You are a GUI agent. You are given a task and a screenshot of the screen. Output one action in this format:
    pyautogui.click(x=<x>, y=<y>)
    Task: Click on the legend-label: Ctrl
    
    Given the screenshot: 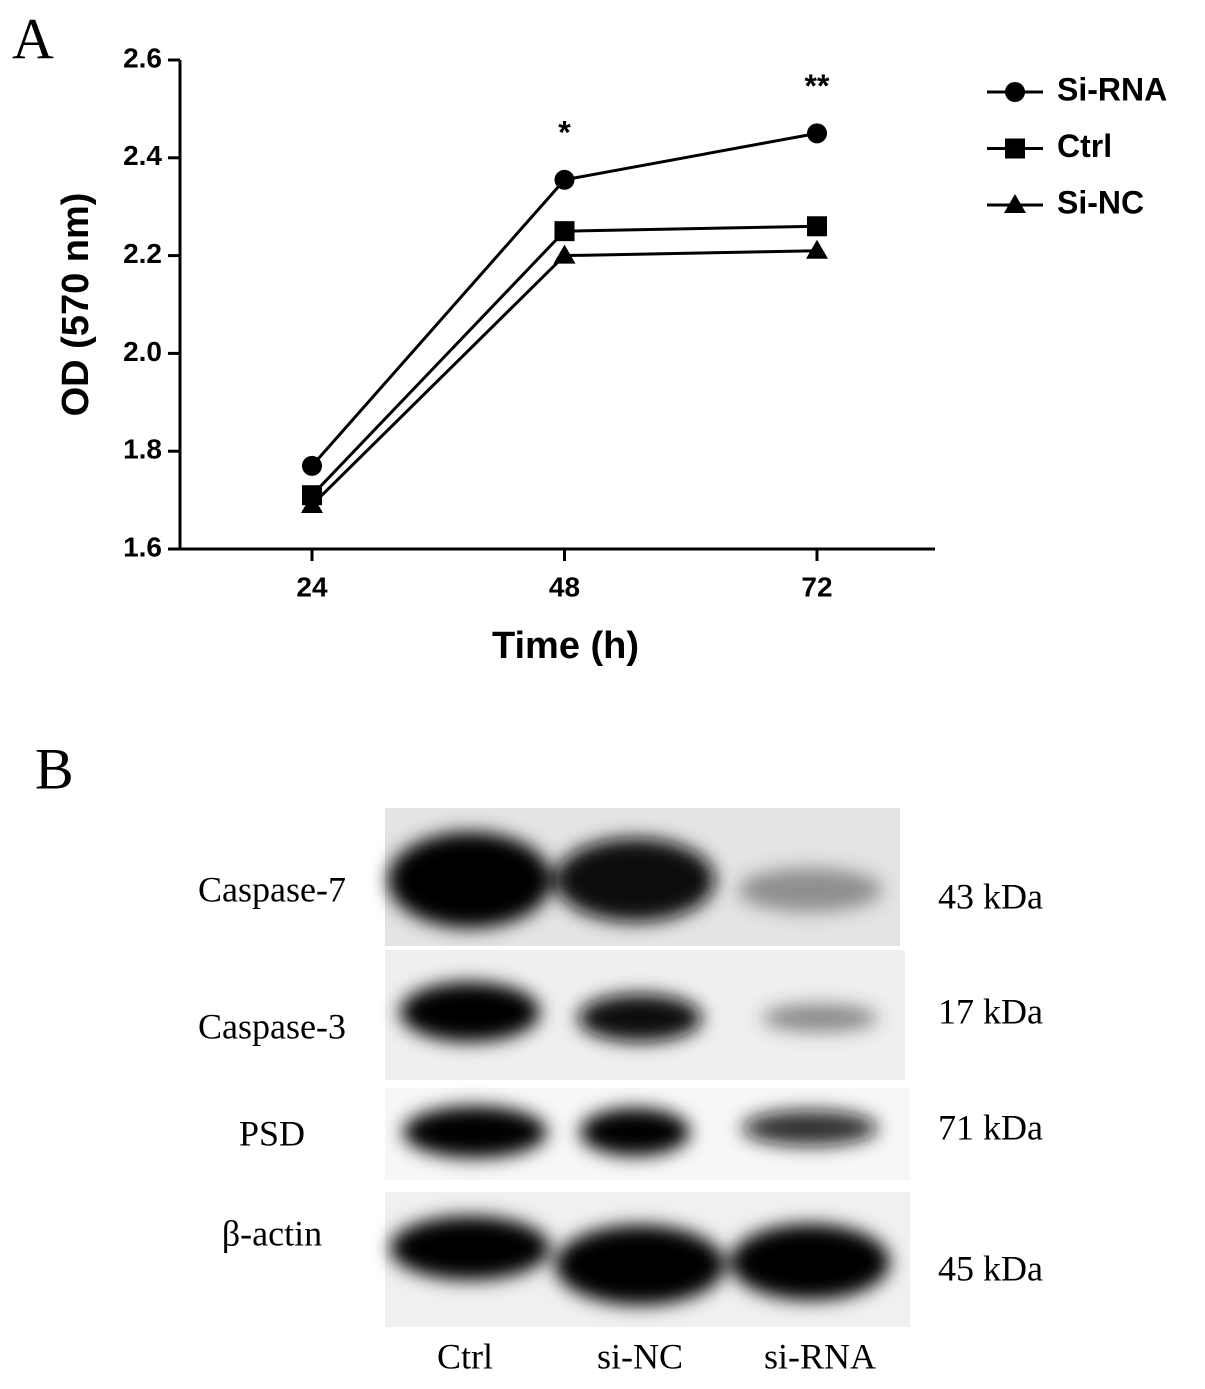 What is the action you would take?
    pyautogui.click(x=1084, y=146)
    